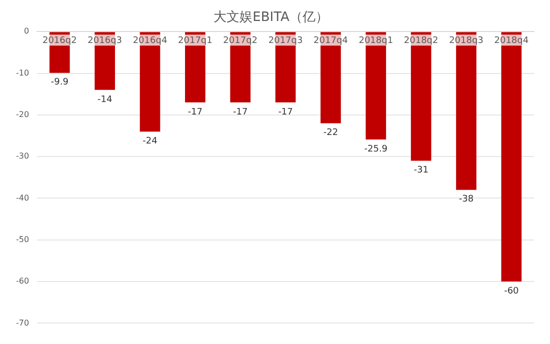 The height and width of the screenshot is (344, 550). I want to click on chart-title: 大文娱EBITA（亿）, so click(271, 18).